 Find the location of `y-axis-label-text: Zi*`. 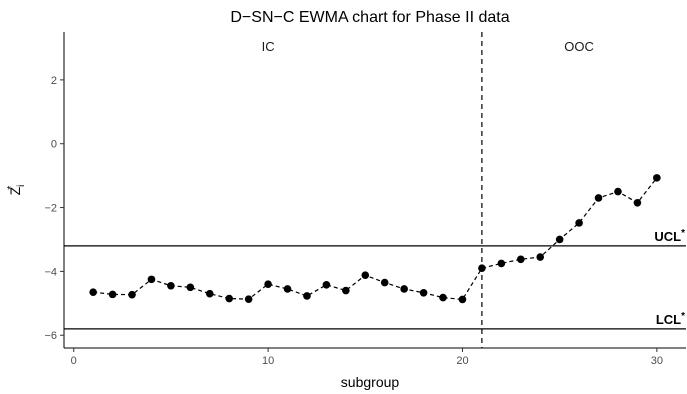

y-axis-label-text: Zi* is located at coordinates (16, 190).